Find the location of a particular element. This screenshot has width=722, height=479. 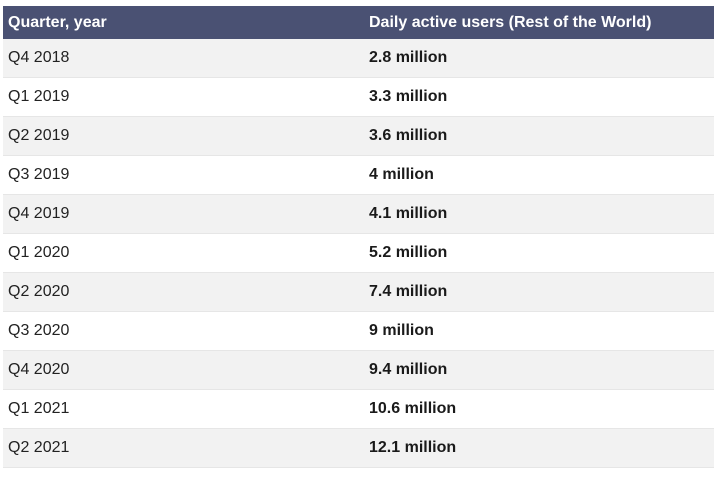

quarter-cell: Q4 2019 is located at coordinates (183, 214).